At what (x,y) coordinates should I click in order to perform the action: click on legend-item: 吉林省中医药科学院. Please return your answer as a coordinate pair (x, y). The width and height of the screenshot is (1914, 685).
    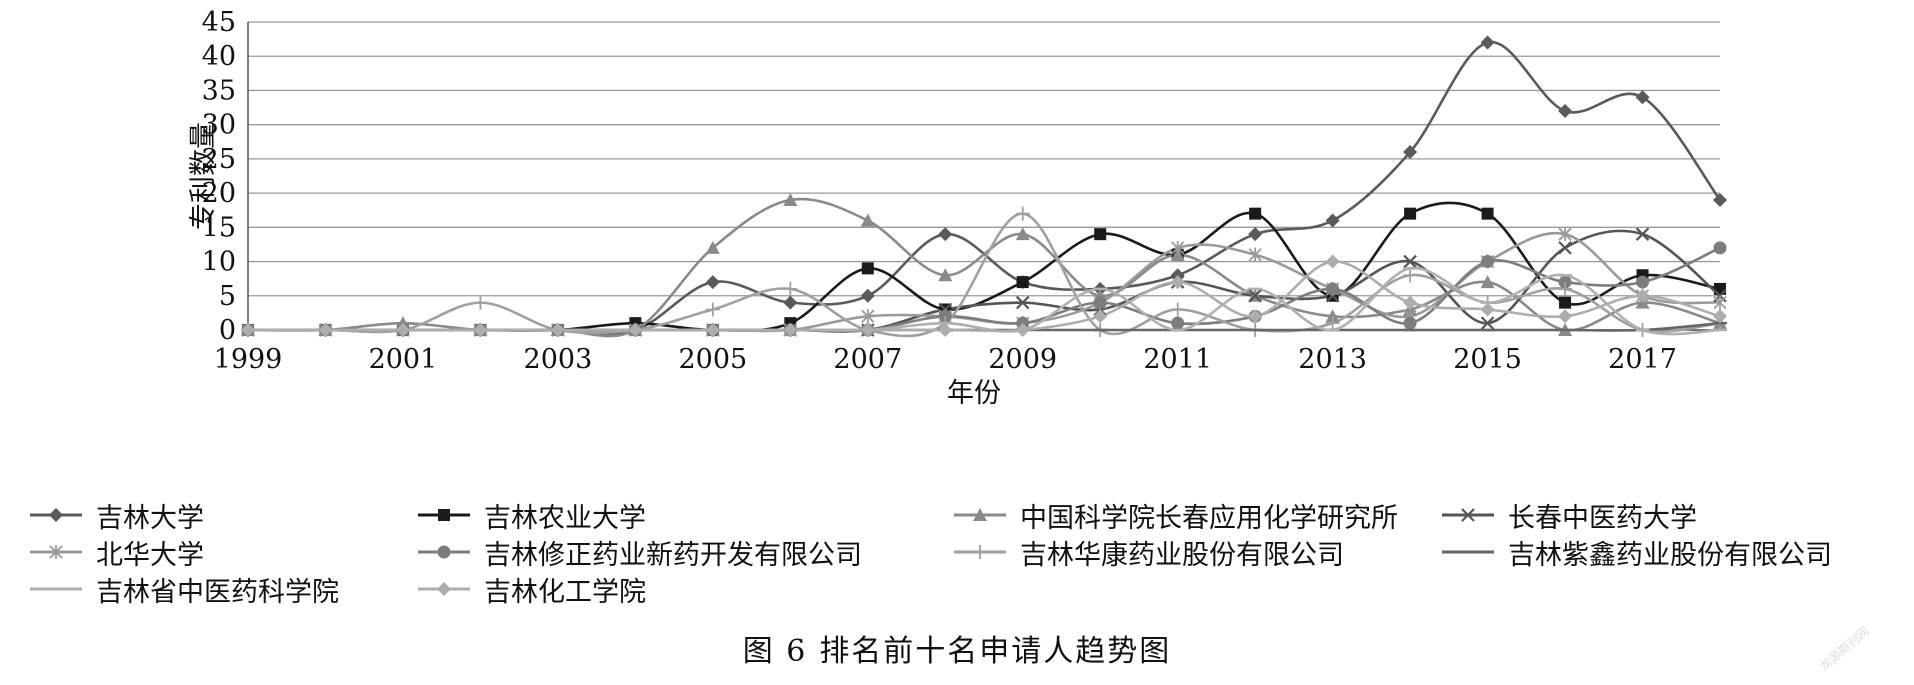
    Looking at the image, I should click on (183, 590).